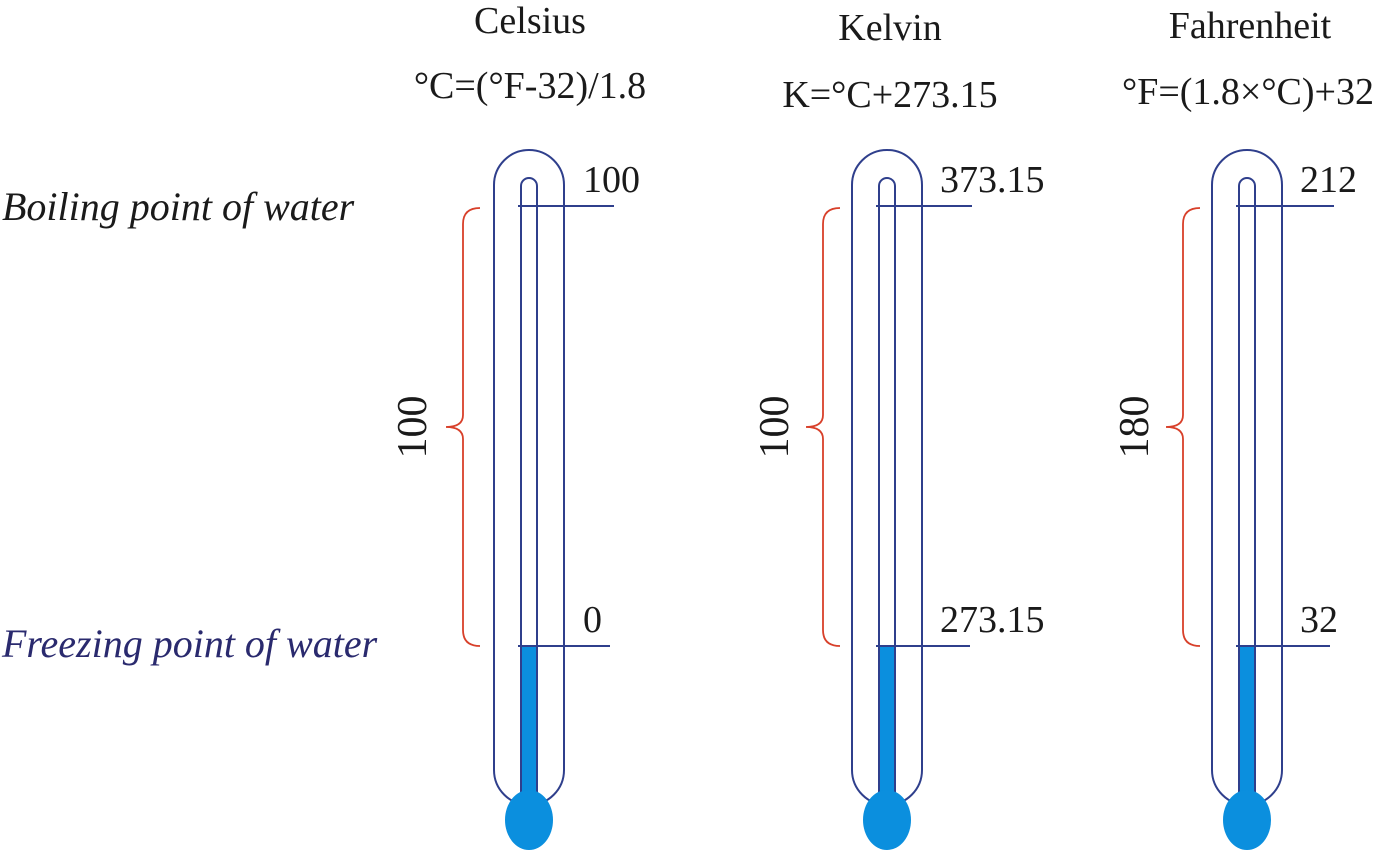 The height and width of the screenshot is (855, 1400). What do you see at coordinates (1328, 180) in the screenshot?
I see `fahrenheit-boiling-value: 212` at bounding box center [1328, 180].